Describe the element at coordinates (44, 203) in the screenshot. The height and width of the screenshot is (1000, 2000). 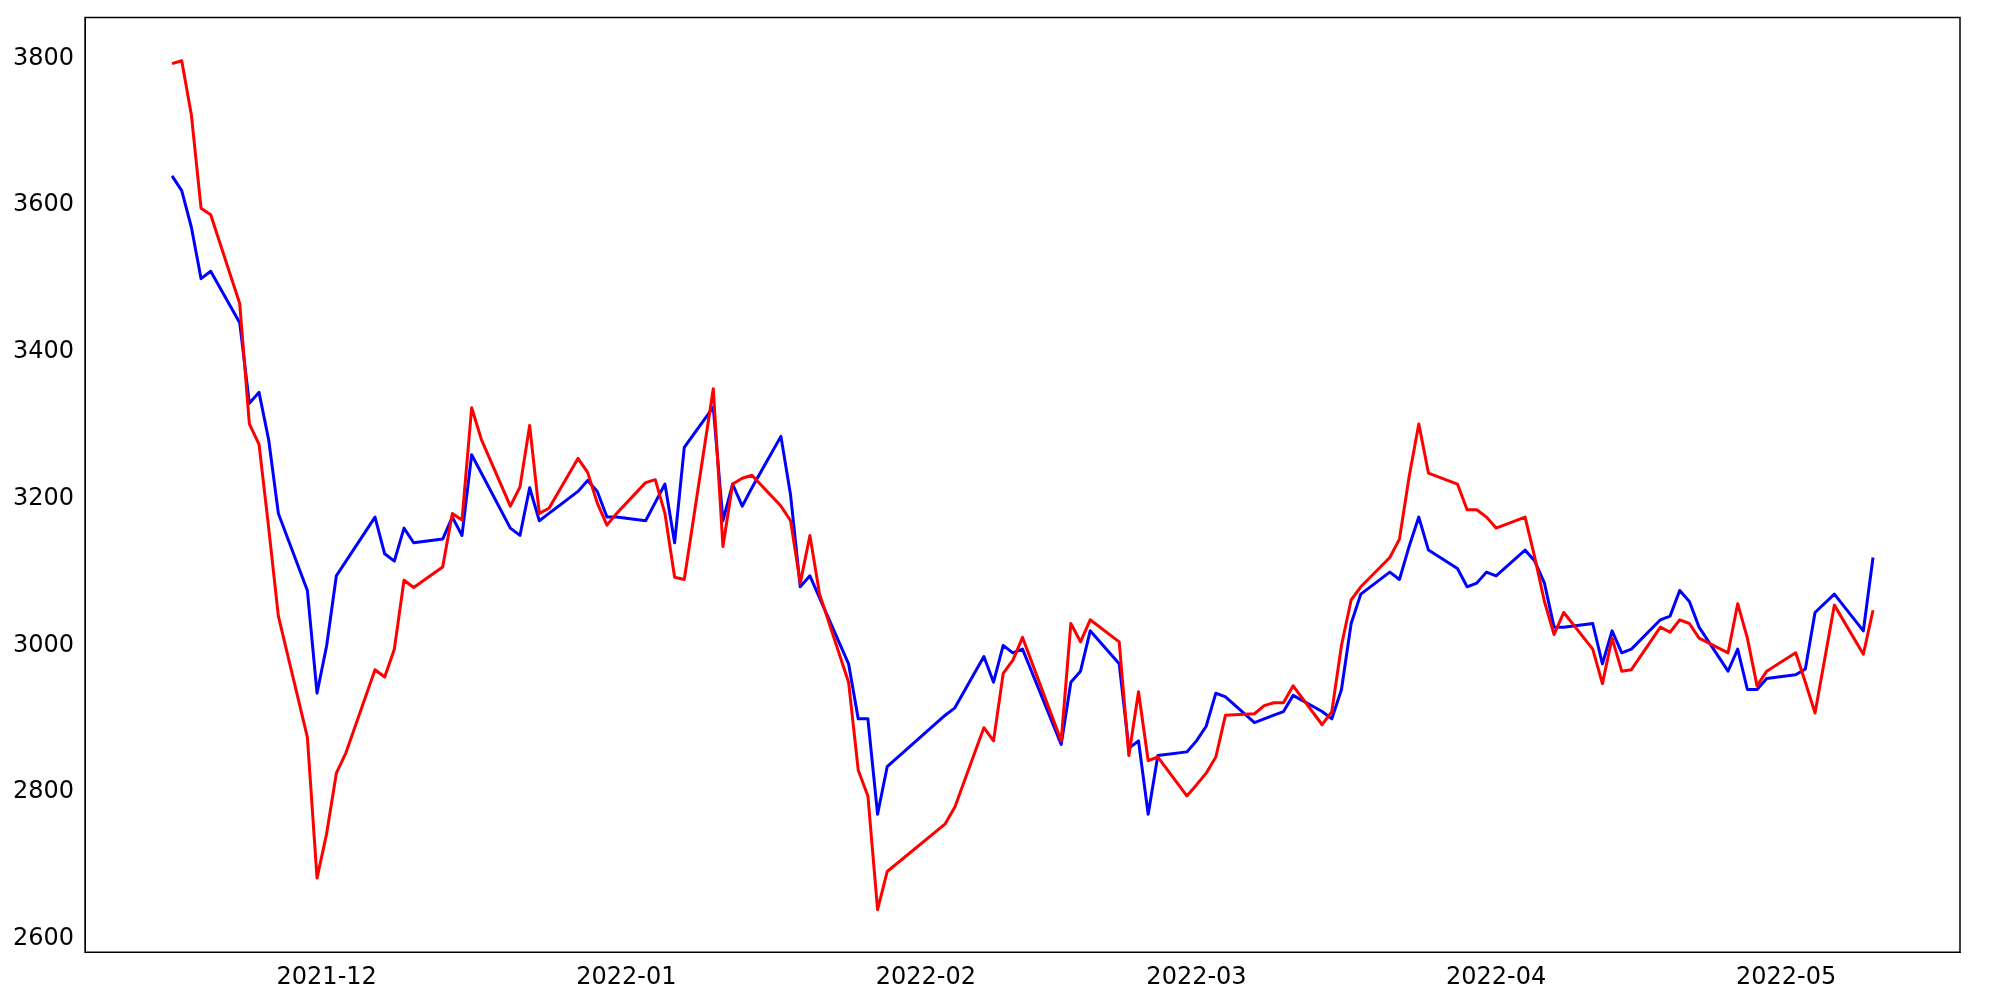
I see `y-tick-label: 3600` at that location.